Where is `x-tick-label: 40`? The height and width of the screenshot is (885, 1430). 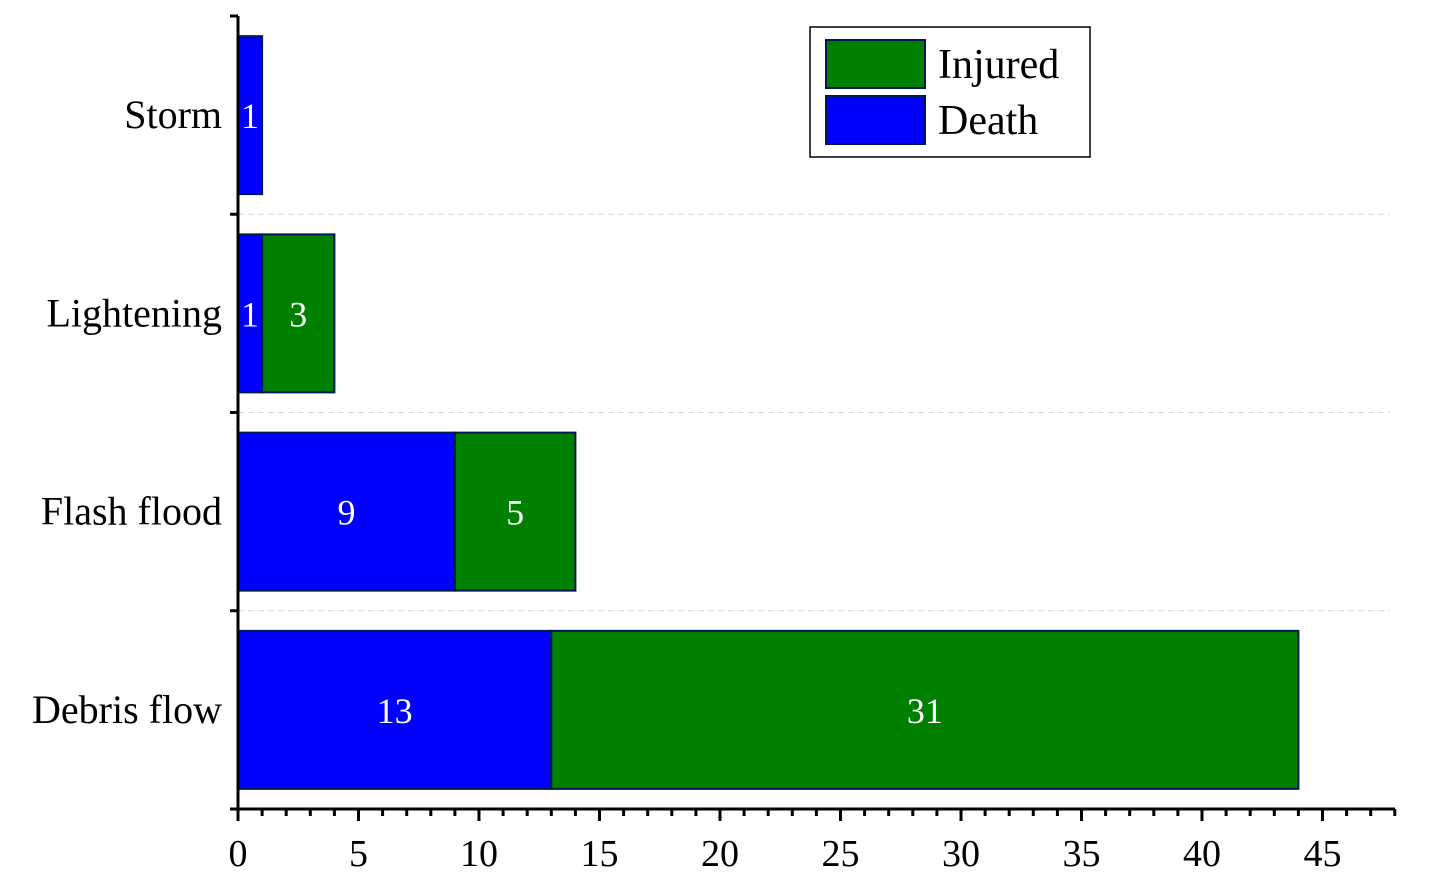 x-tick-label: 40 is located at coordinates (1202, 854).